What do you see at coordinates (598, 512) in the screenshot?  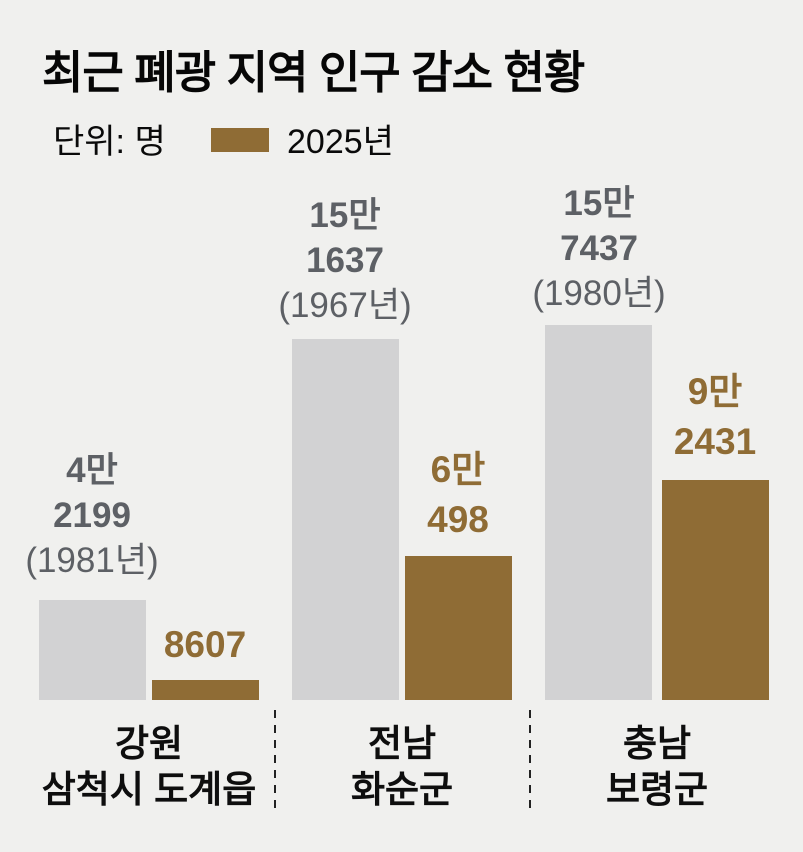 I see `bar-past-chungnam` at bounding box center [598, 512].